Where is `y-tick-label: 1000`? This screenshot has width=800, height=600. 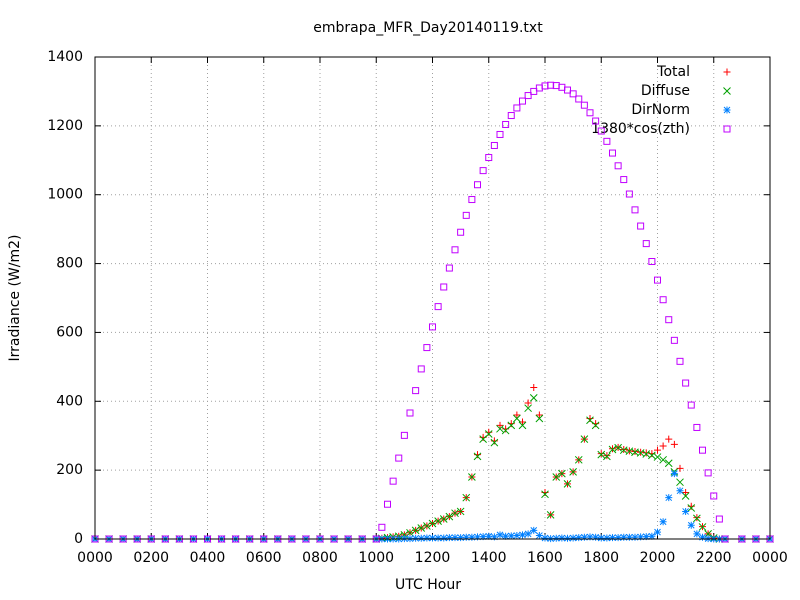 y-tick-label: 1000 is located at coordinates (65, 195).